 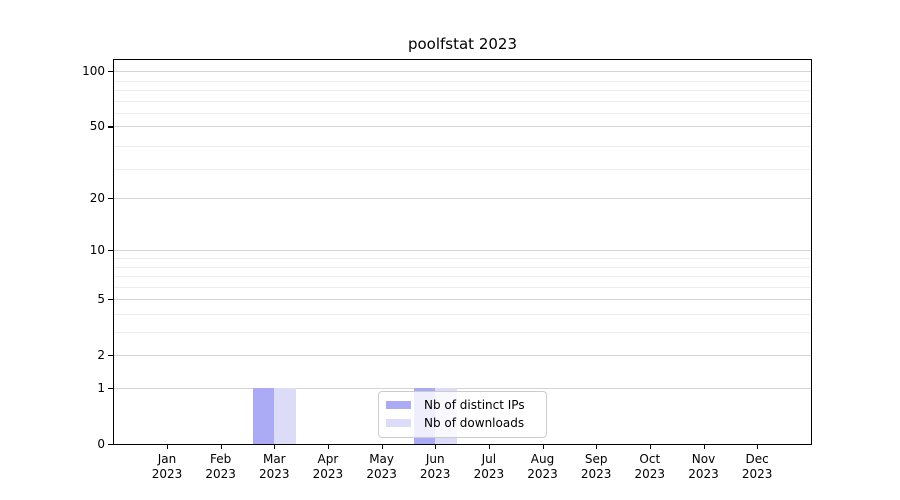 I want to click on x-tick-label: Jun 2023, so click(x=435, y=467).